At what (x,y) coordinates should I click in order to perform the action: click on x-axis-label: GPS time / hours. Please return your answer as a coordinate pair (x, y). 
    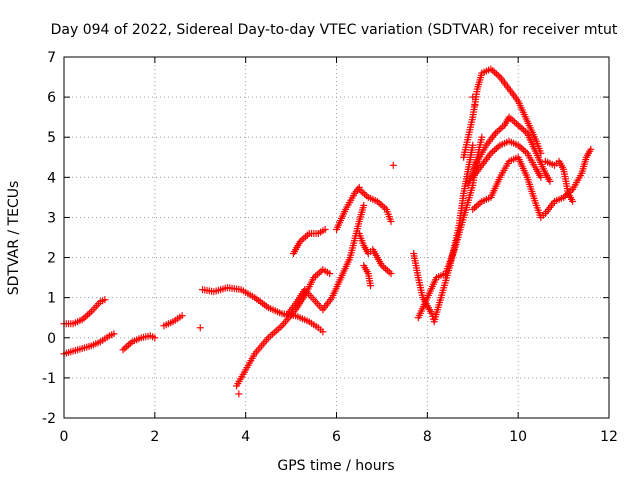
    Looking at the image, I should click on (335, 466).